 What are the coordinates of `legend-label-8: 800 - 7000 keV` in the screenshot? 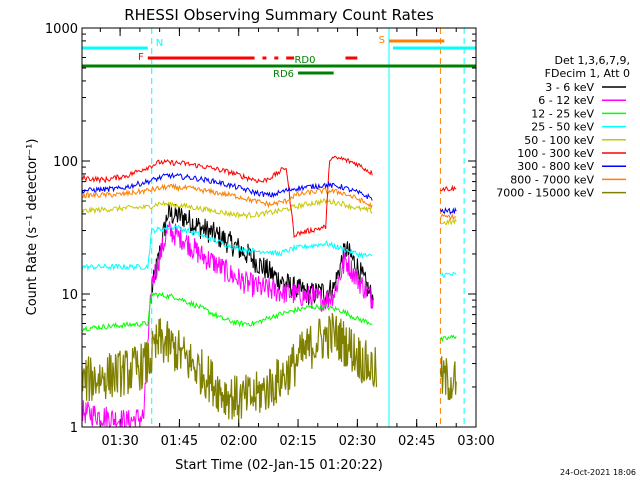 It's located at (552, 179).